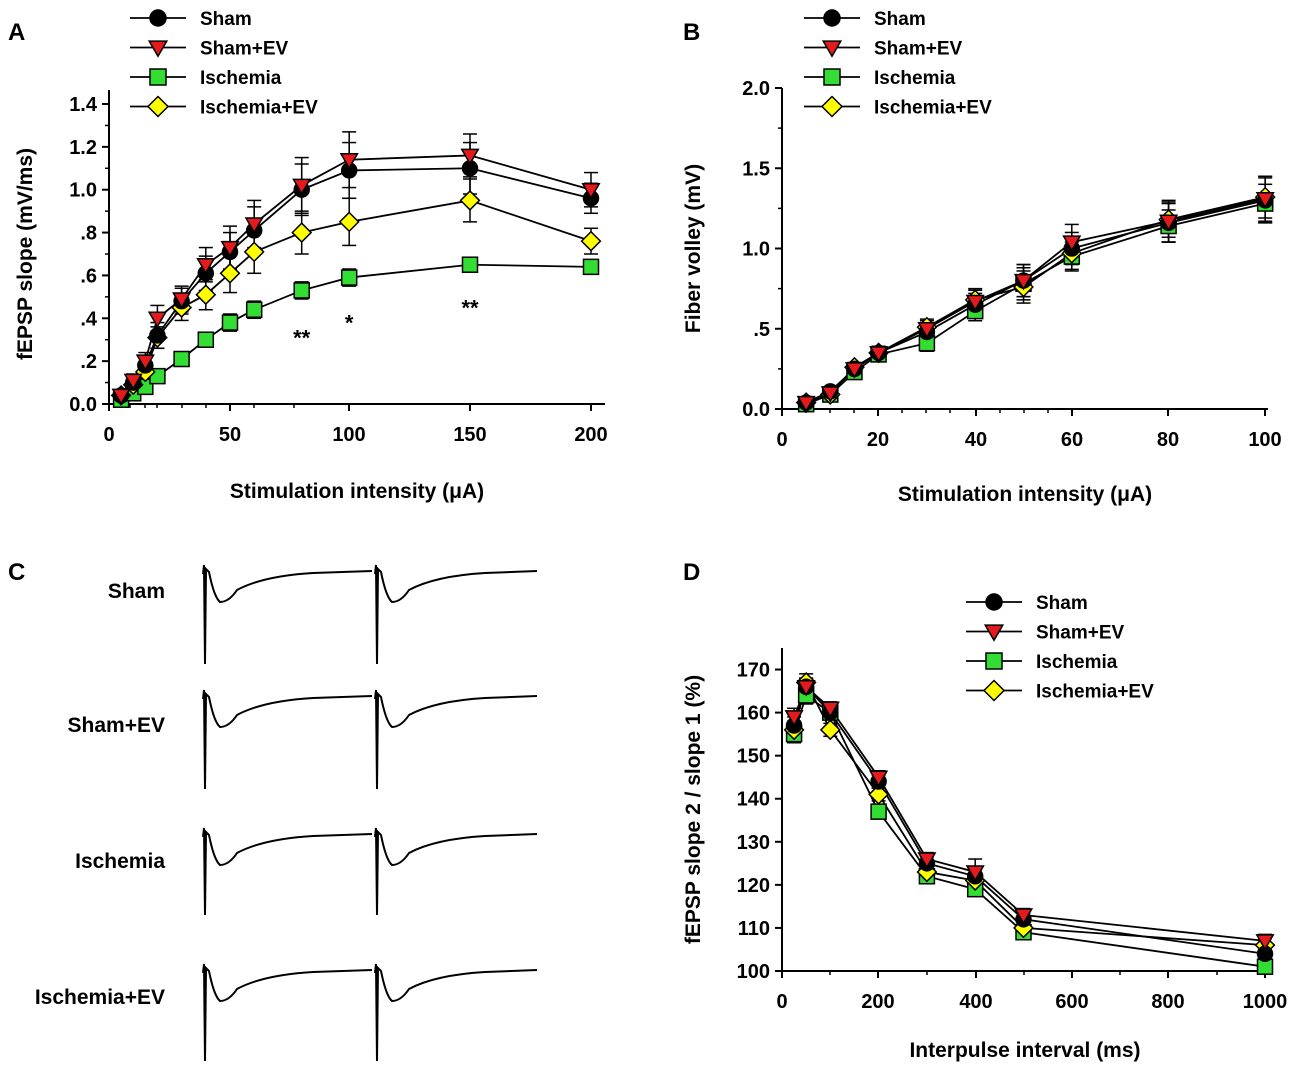 Image resolution: width=1300 pixels, height=1077 pixels. What do you see at coordinates (753, 714) in the screenshot?
I see `y-tick-label: 160` at bounding box center [753, 714].